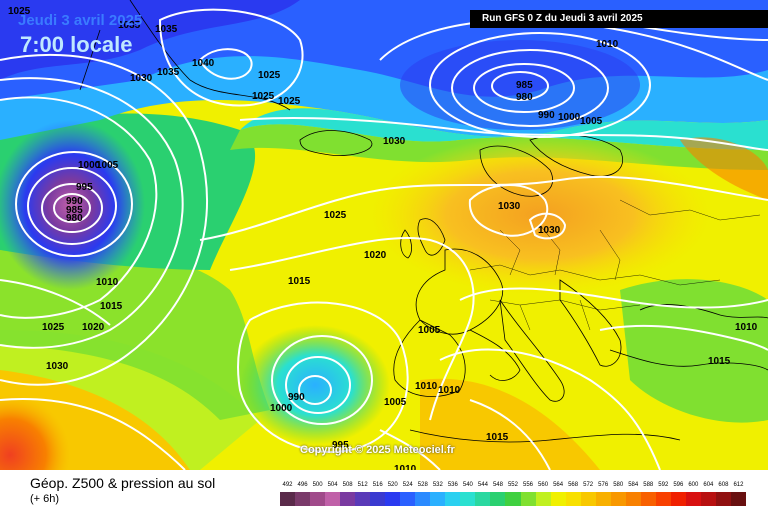  I want to click on scale-label: 552, so click(512, 485).